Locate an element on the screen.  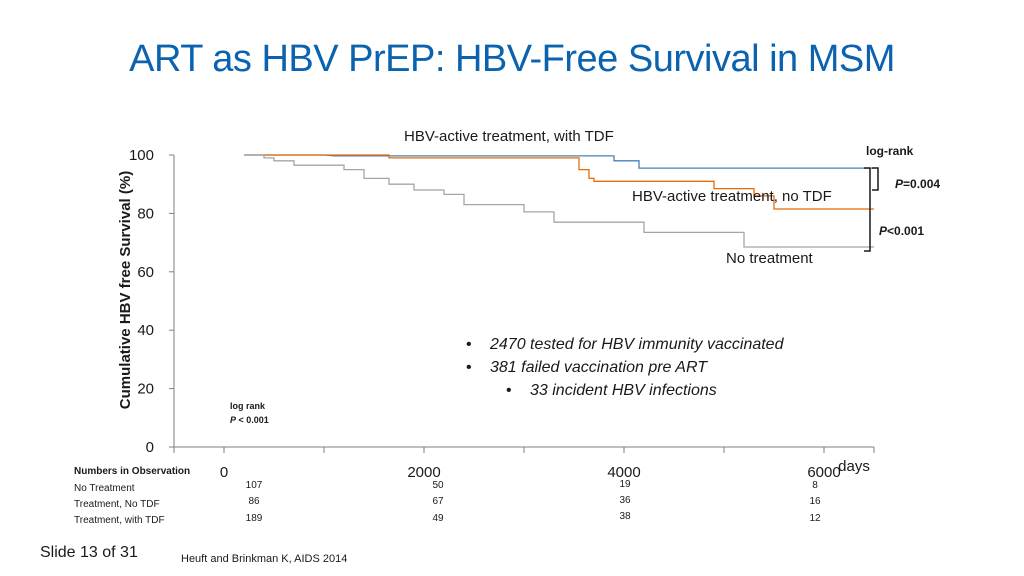
y-tick-label: 60 is located at coordinates (145, 272).